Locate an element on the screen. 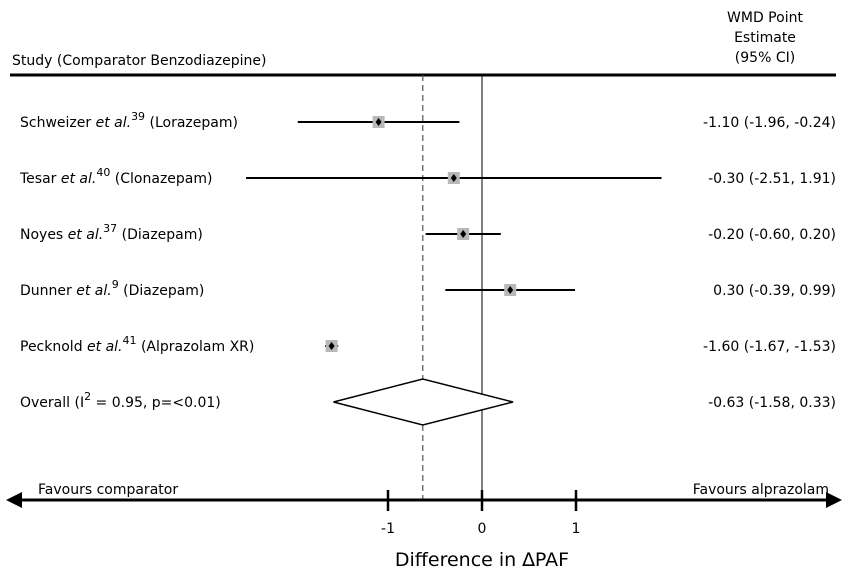 The image size is (846, 573). study-ref: 39 is located at coordinates (138, 116).